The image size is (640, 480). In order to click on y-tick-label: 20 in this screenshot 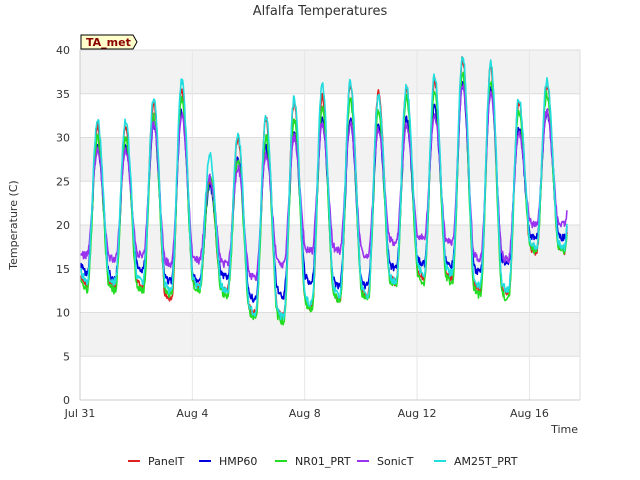, I will do `click(63, 225)`.